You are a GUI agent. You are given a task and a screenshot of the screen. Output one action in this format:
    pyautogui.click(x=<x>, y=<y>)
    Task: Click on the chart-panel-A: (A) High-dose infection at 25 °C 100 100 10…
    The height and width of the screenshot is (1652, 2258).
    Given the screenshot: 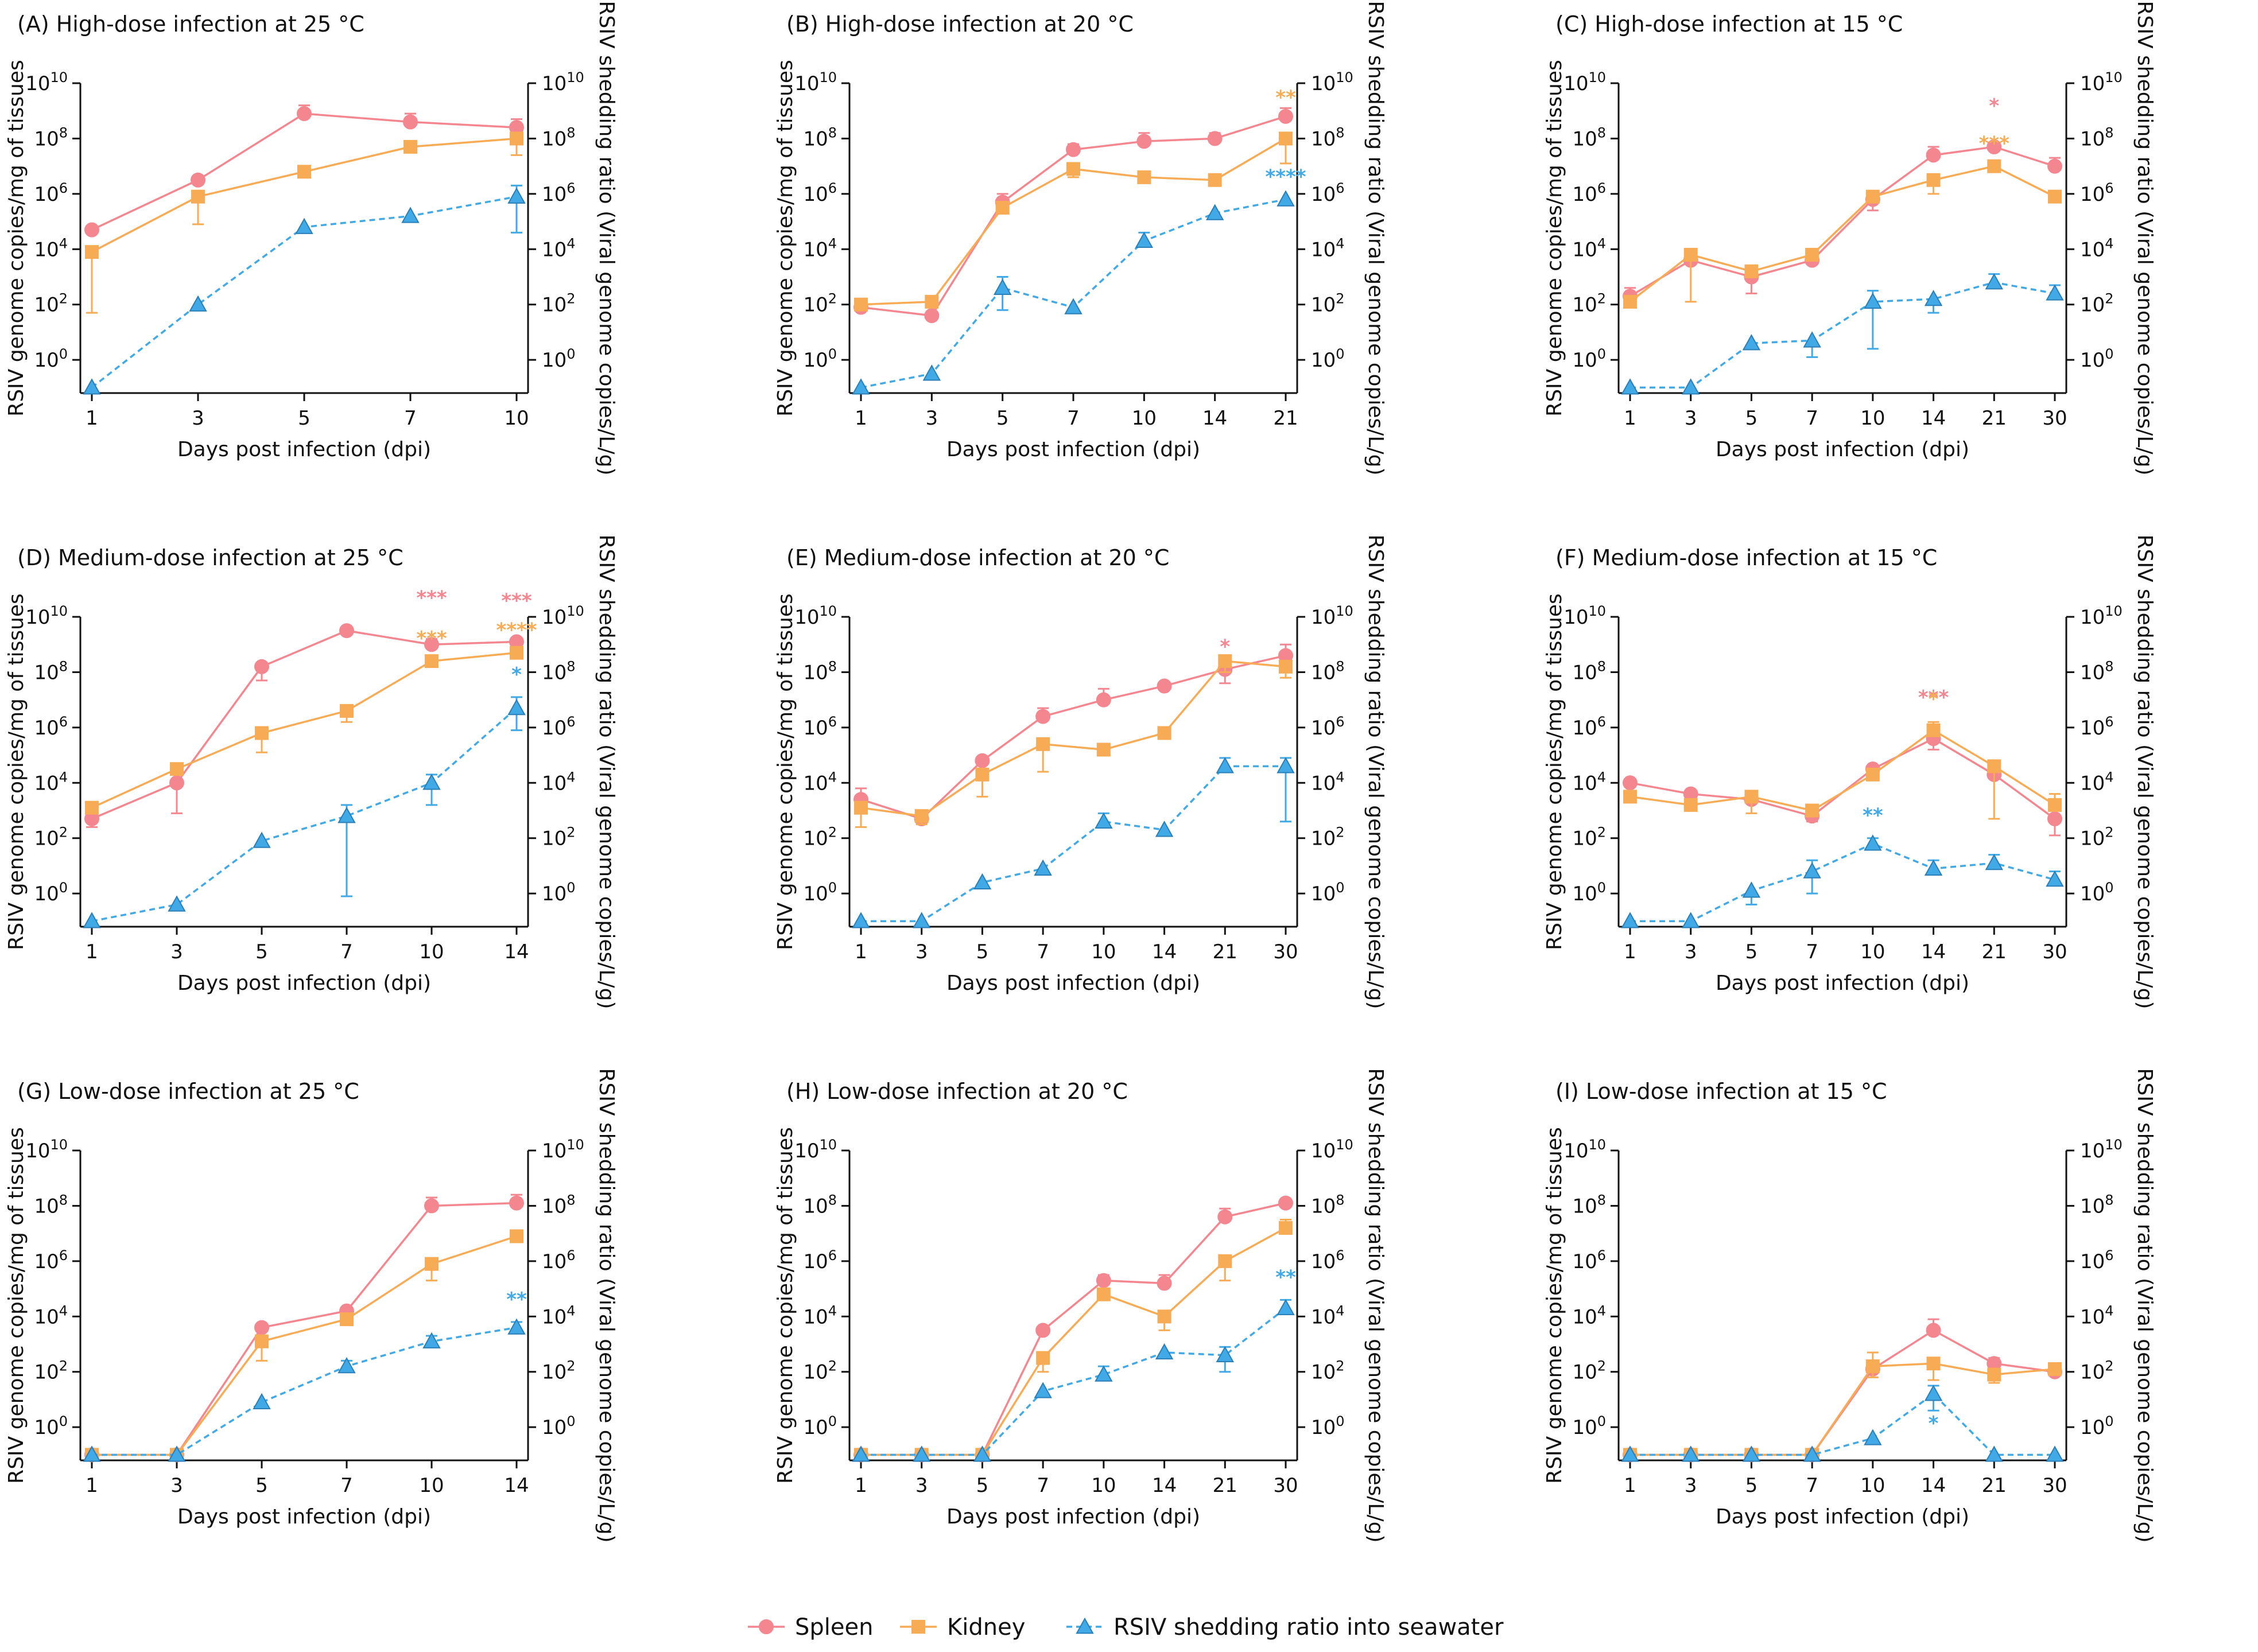 What is the action you would take?
    pyautogui.click(x=312, y=238)
    